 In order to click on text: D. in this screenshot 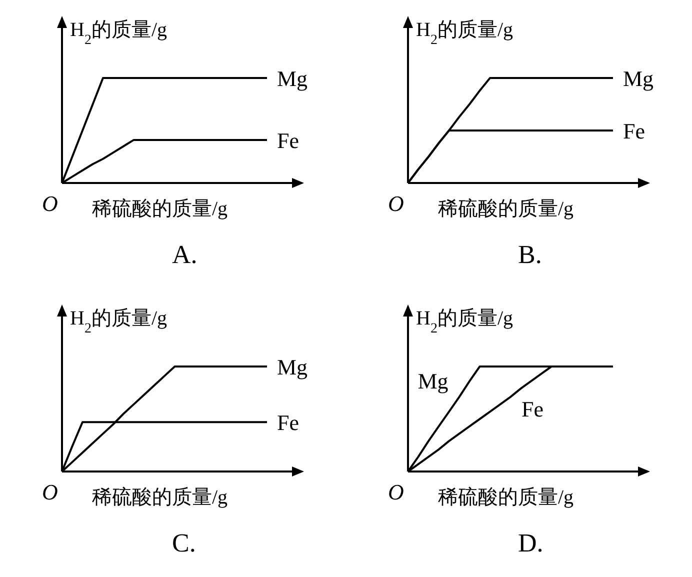, I will do `click(531, 543)`.